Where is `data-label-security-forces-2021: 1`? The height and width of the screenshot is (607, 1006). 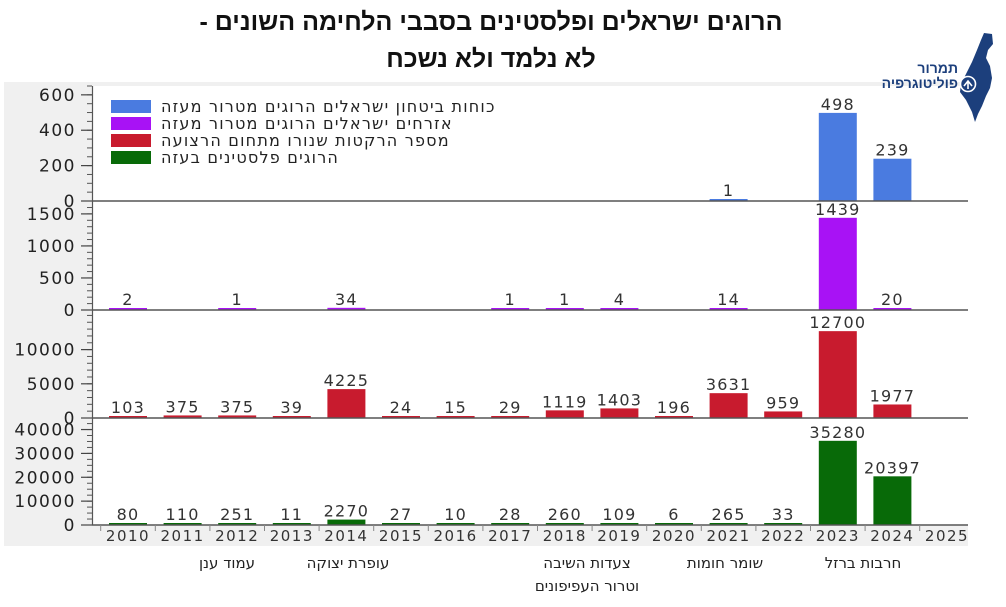
data-label-security-forces-2021: 1 is located at coordinates (728, 190).